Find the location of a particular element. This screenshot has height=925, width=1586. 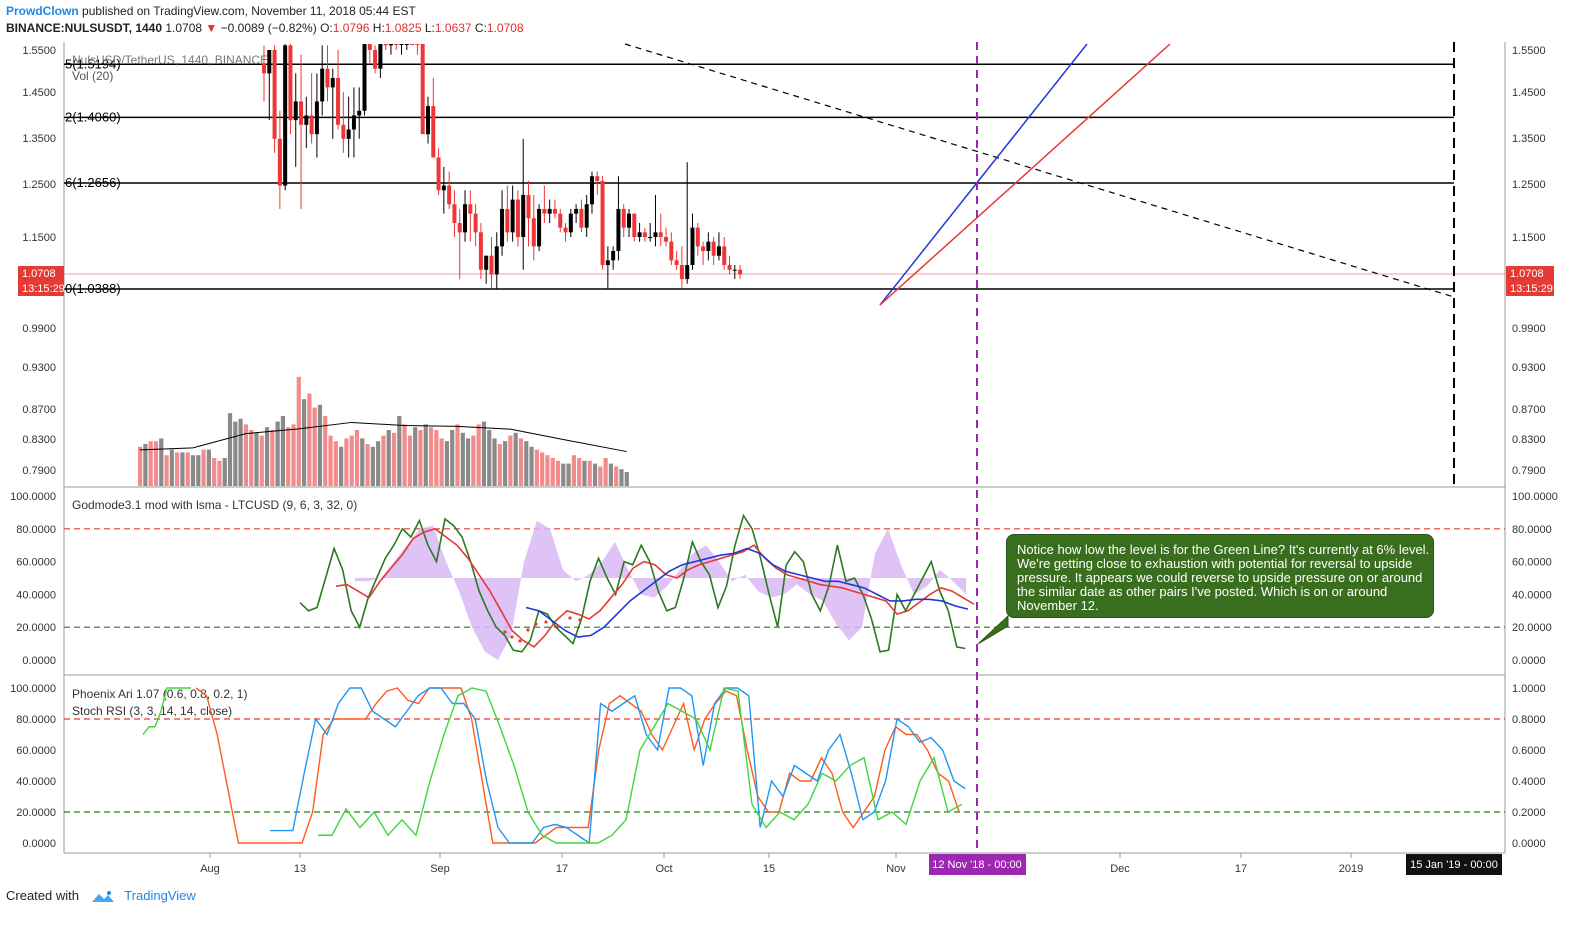

osc2-subtitle: Stoch RSI (3, 3, 14, 14, close) is located at coordinates (152, 711).